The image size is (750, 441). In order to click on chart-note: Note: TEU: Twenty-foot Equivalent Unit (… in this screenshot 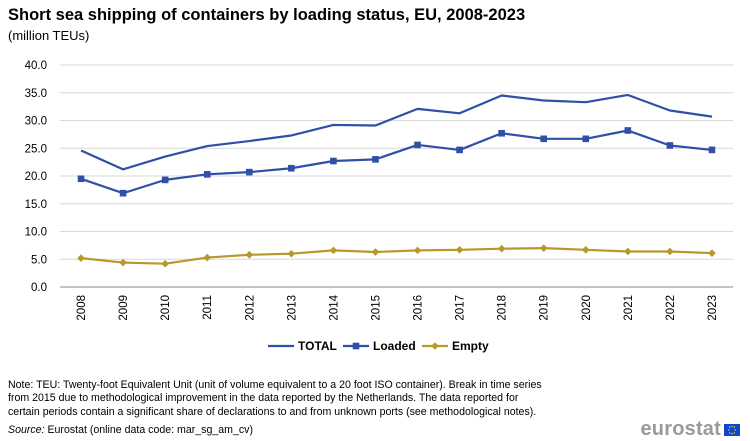, I will do `click(378, 399)`.